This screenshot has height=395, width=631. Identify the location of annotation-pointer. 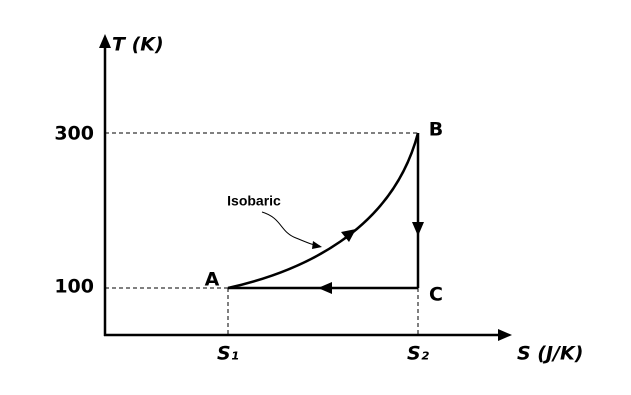
(291, 229).